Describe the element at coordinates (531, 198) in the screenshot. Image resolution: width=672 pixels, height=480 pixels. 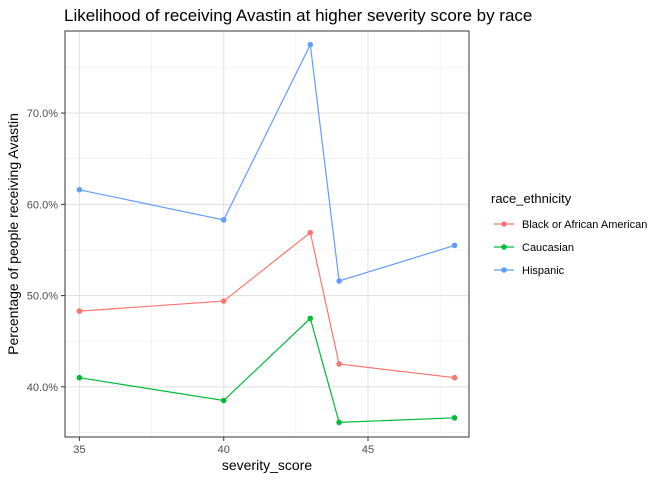
I see `legend-title: race_ethnicity` at that location.